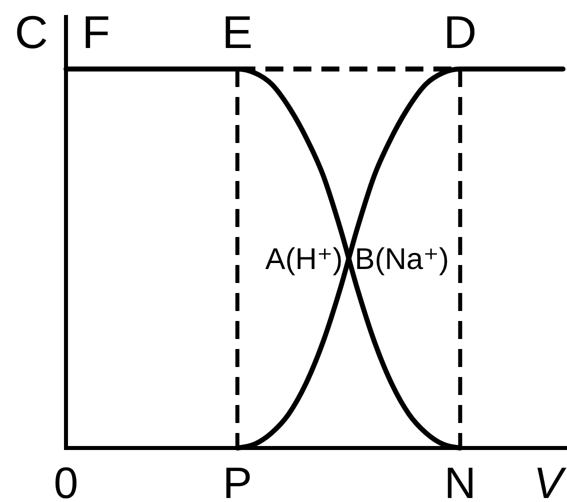 This screenshot has height=502, width=567. I want to click on series-label: A(H⁺), so click(304, 259).